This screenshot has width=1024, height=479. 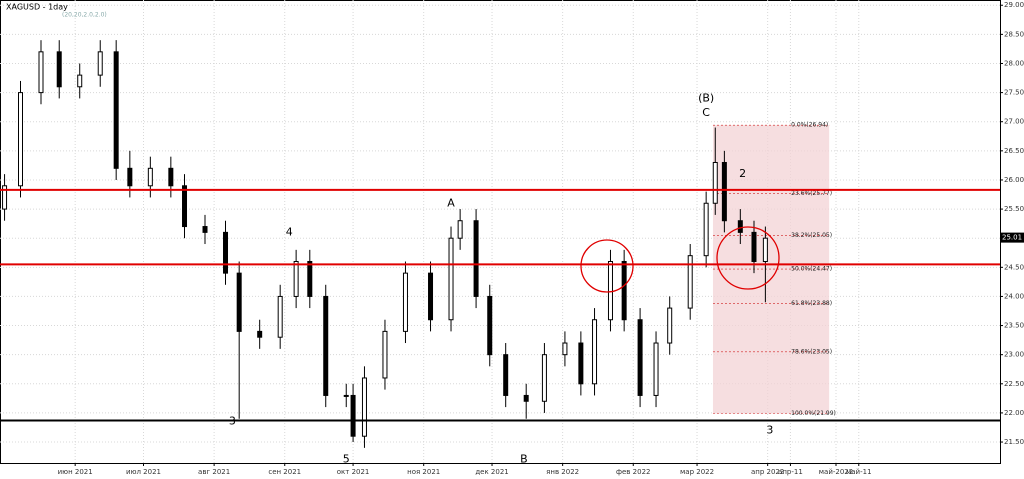 I want to click on y-tick-label: 29.00, so click(x=1014, y=5).